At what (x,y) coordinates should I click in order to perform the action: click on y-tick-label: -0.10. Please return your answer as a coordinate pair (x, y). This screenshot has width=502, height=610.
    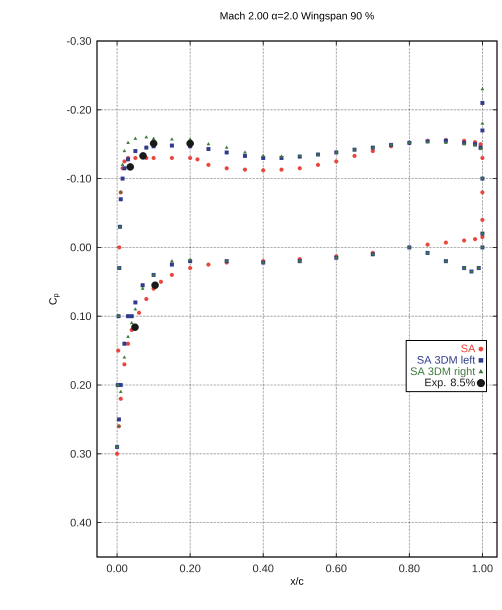
    Looking at the image, I should click on (79, 178).